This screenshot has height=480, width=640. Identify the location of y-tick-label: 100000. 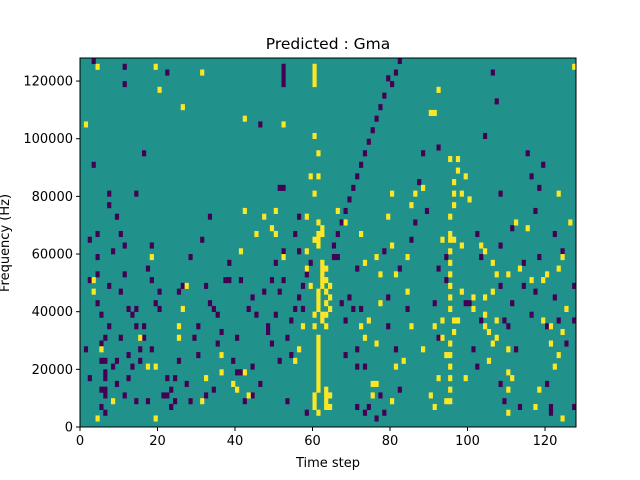
(48, 139).